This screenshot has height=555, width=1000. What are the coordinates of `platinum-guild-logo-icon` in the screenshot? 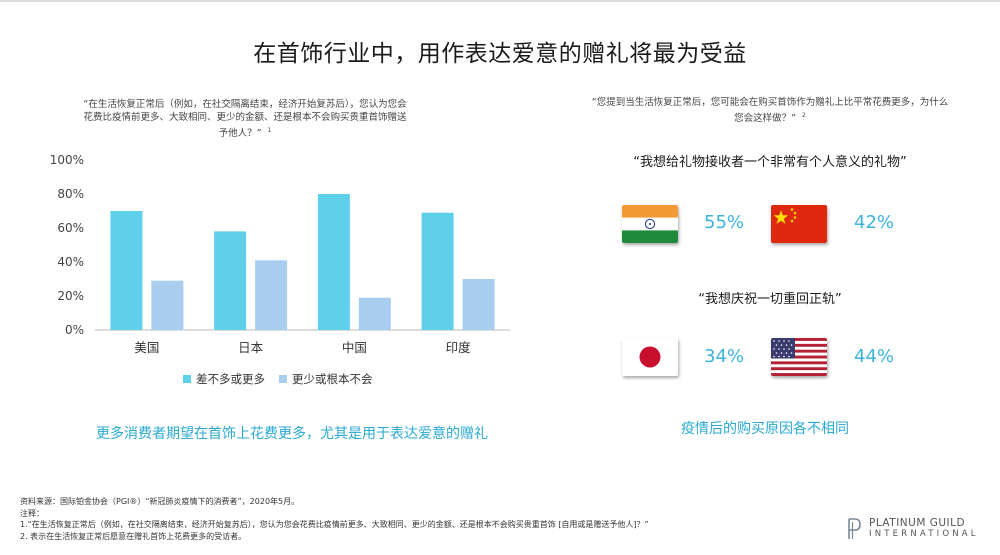 It's located at (854, 528).